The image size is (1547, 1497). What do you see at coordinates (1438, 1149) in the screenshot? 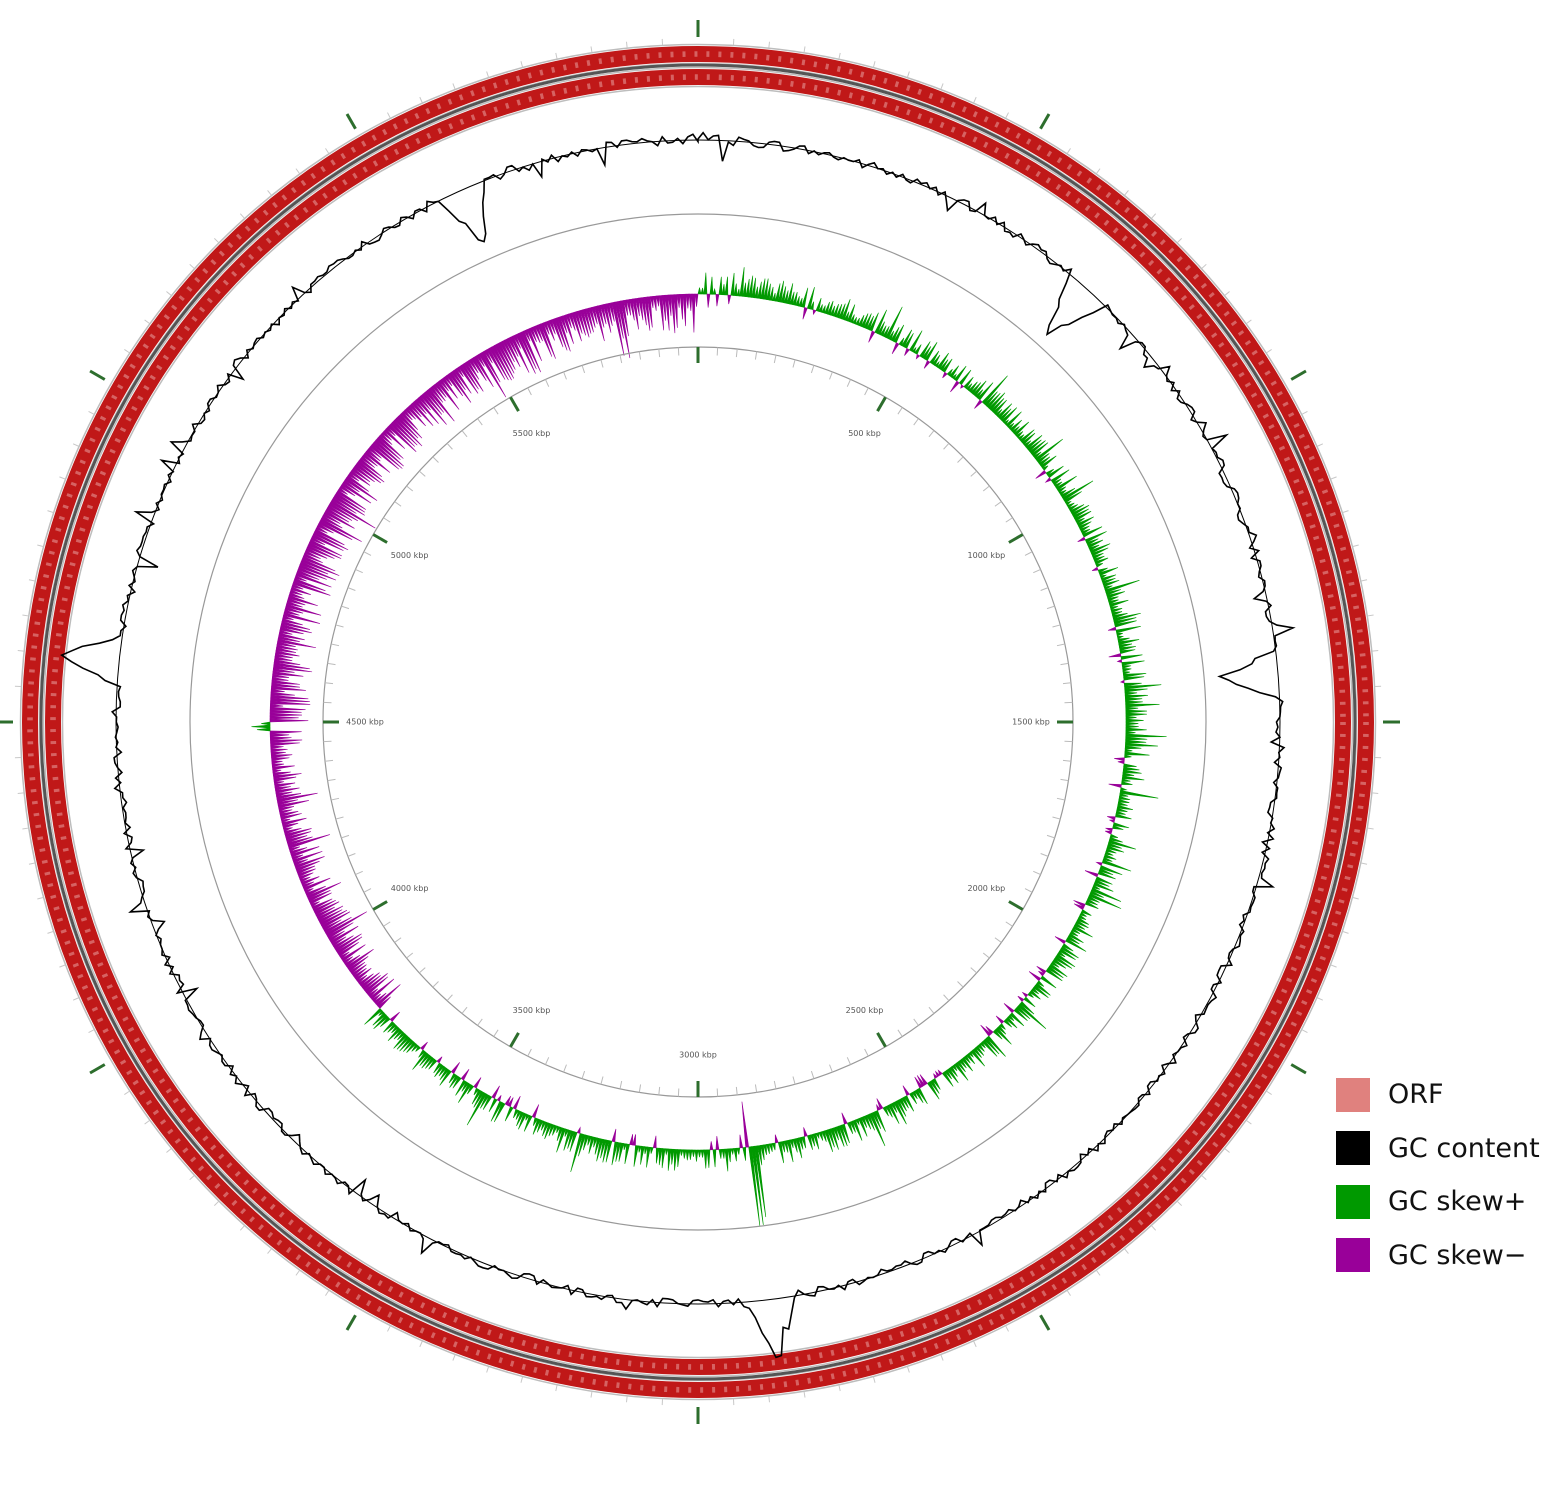
I see `legend-item-gc-content: GC content` at bounding box center [1438, 1149].